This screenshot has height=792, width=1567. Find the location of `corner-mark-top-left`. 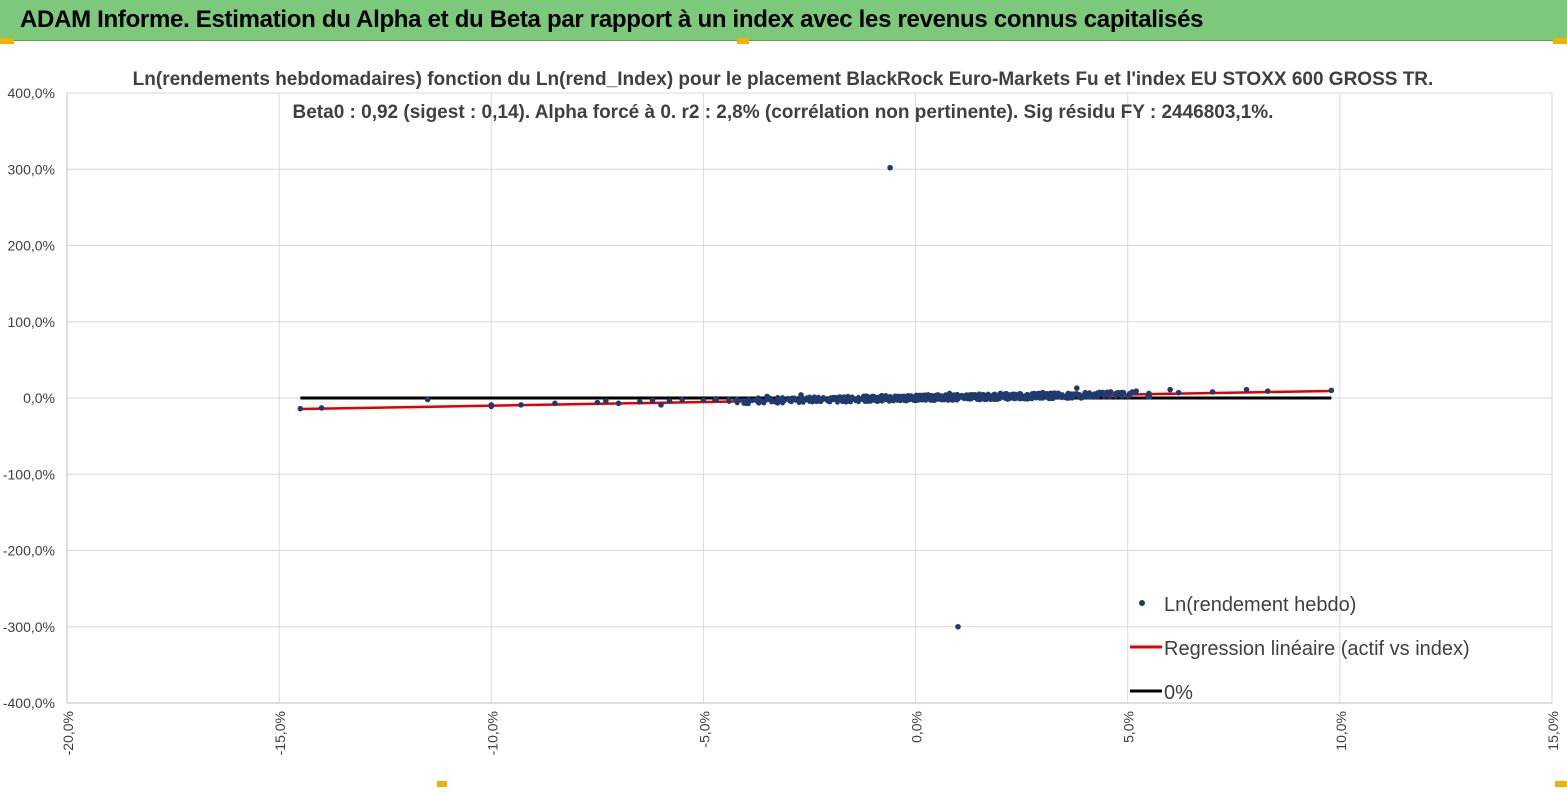

corner-mark-top-left is located at coordinates (7, 41).